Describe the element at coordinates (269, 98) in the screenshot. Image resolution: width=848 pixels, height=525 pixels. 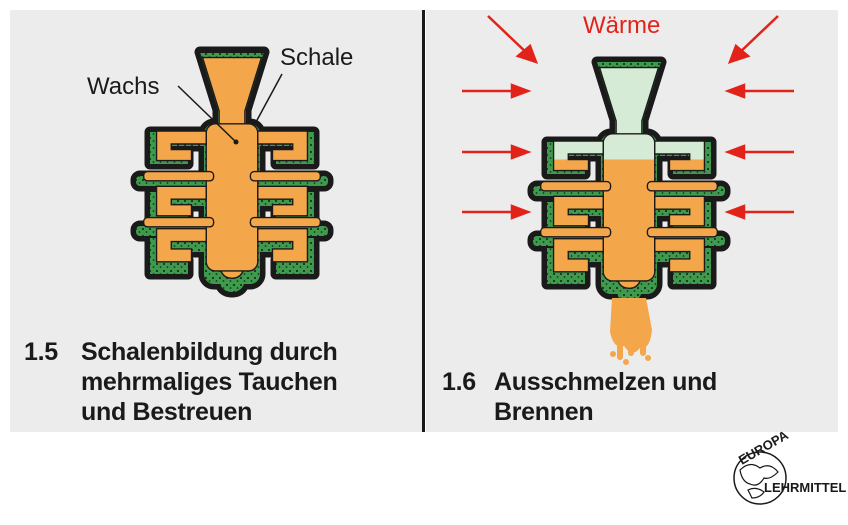
I see `shell-pointer-line` at that location.